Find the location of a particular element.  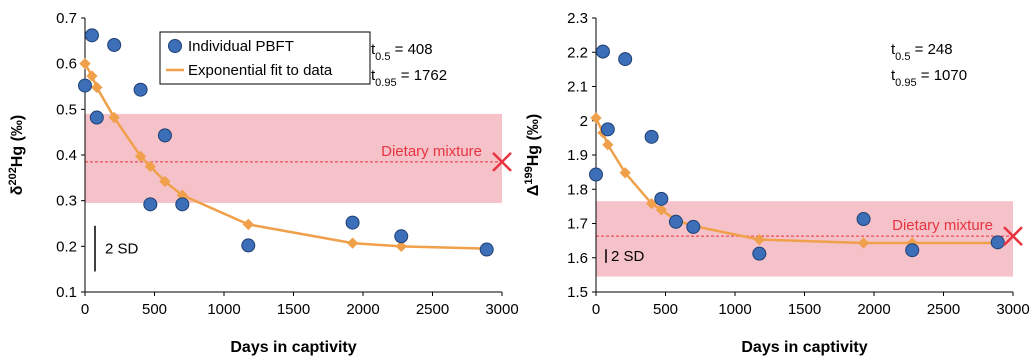

dietary-mixture-band is located at coordinates (293, 158).